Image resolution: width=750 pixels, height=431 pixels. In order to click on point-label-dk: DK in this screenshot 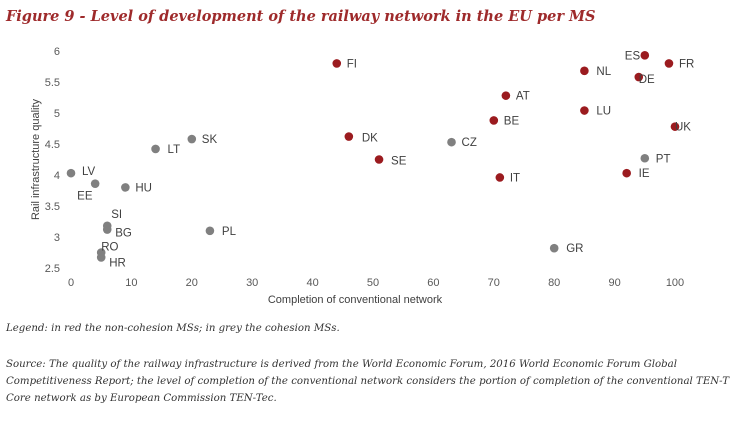, I will do `click(370, 139)`.